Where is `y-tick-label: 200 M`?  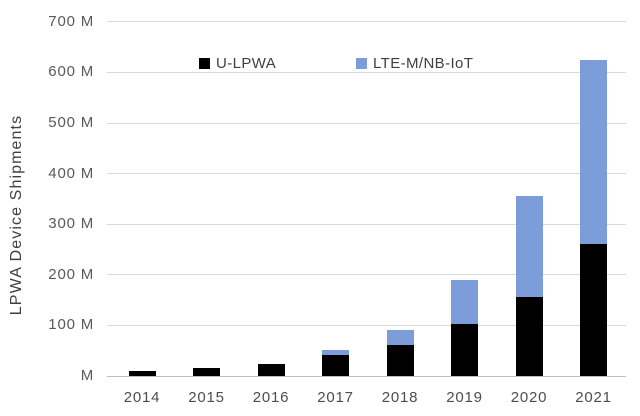
y-tick-label: 200 M is located at coordinates (71, 274).